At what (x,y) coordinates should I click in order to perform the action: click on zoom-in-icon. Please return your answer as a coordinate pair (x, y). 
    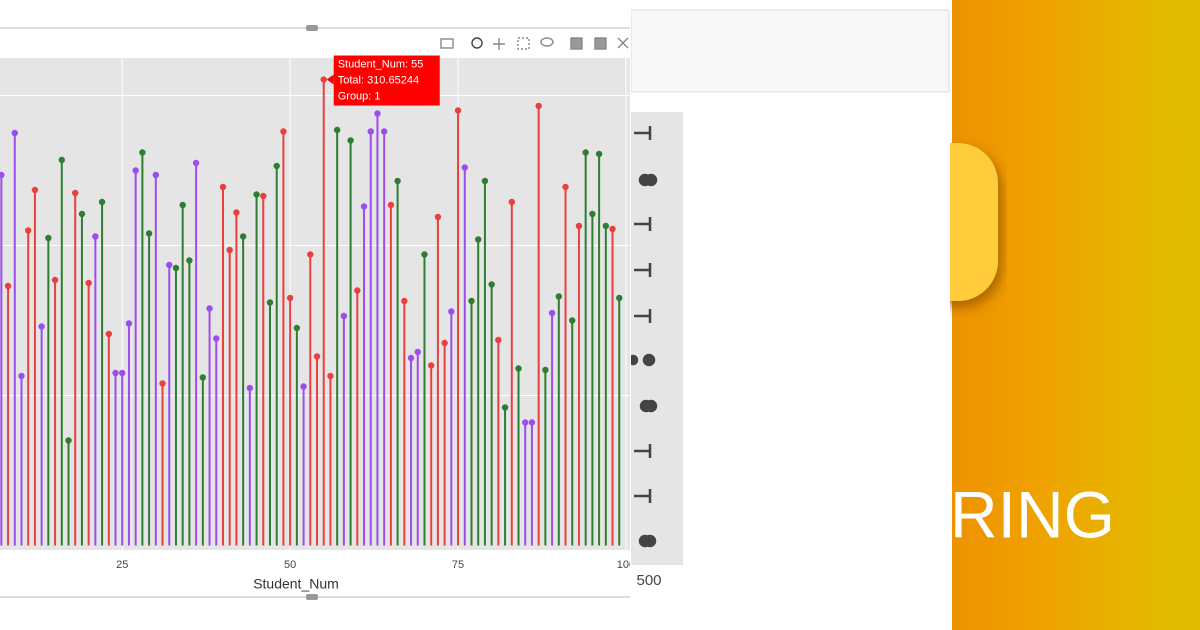
    Looking at the image, I should click on (576, 43).